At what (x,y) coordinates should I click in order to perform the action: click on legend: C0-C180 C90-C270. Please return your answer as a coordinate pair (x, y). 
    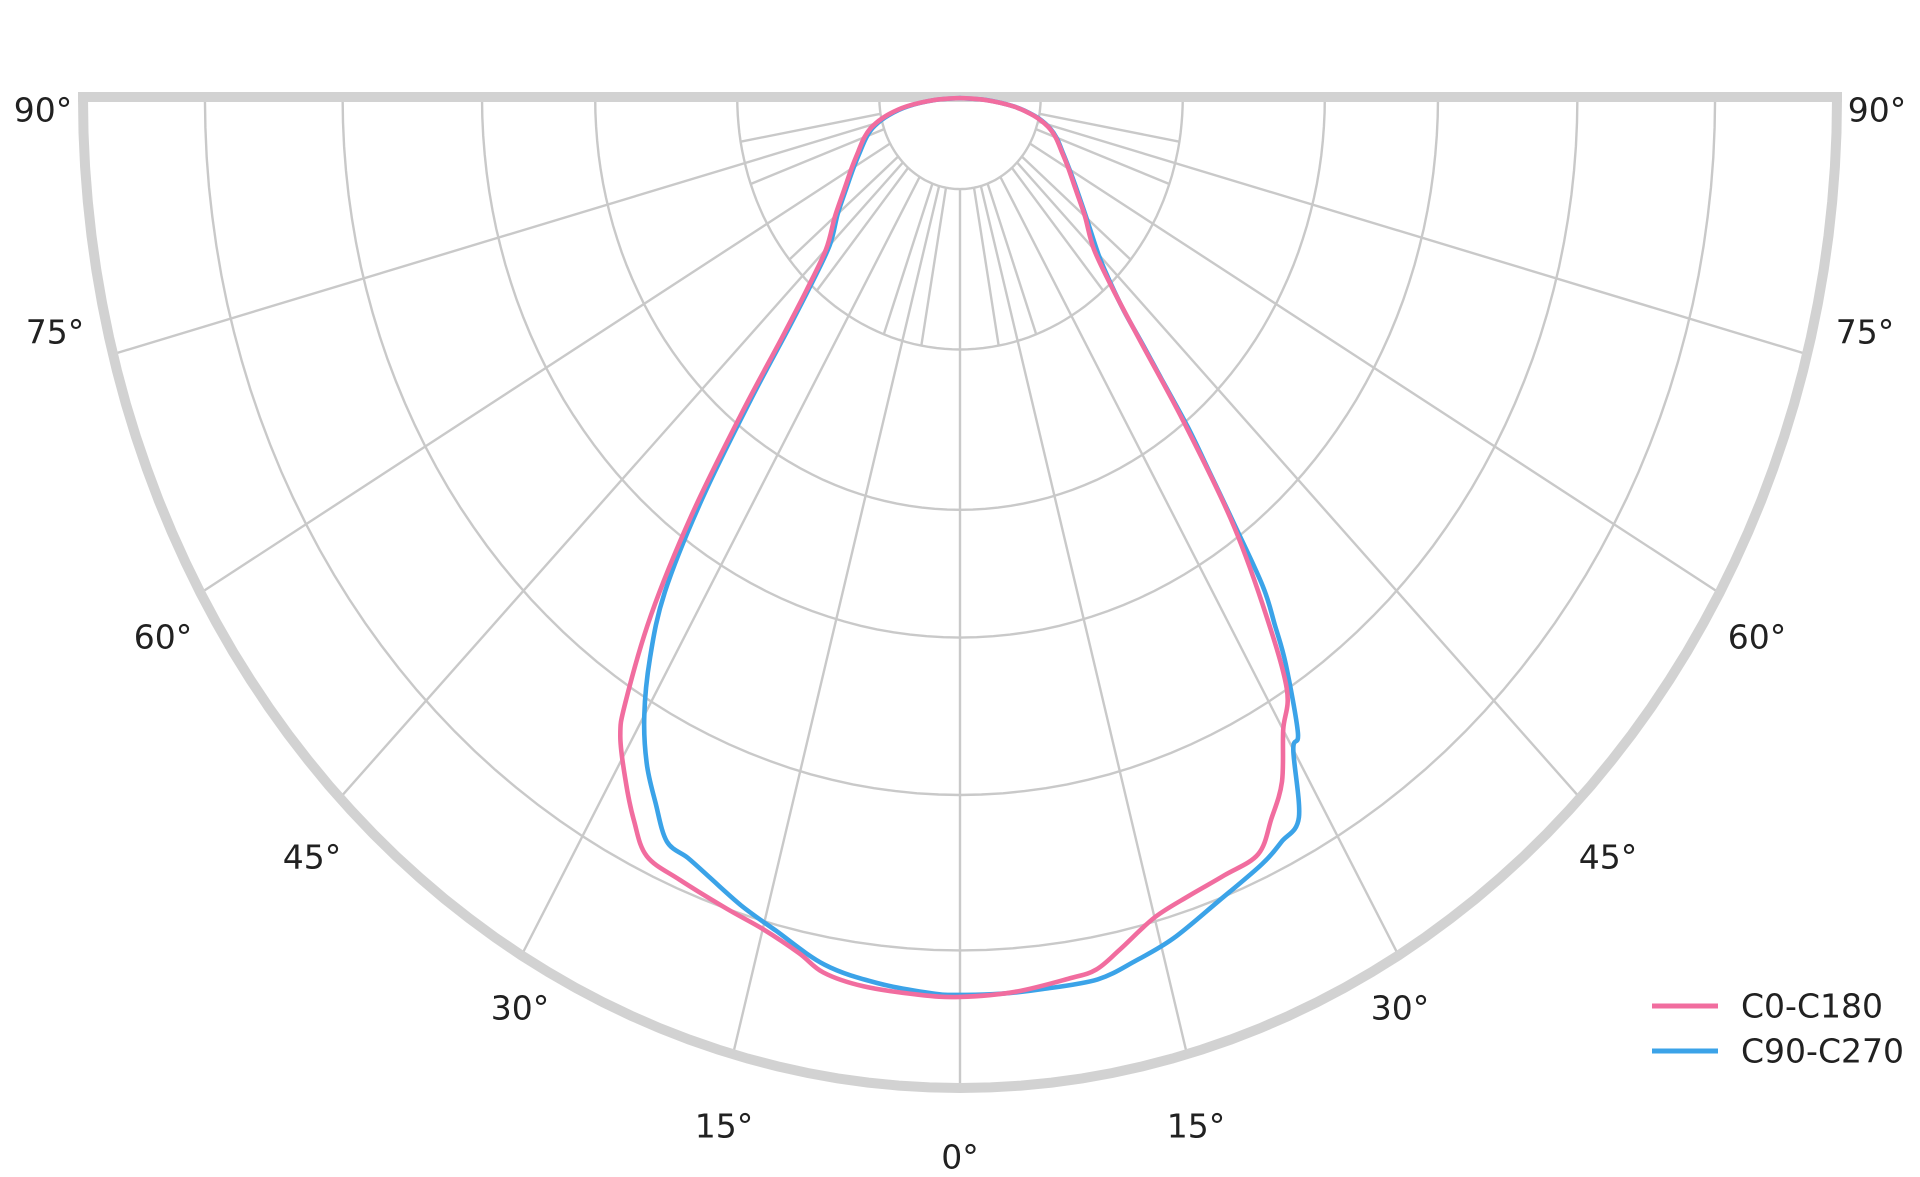
    Looking at the image, I should click on (1778, 1029).